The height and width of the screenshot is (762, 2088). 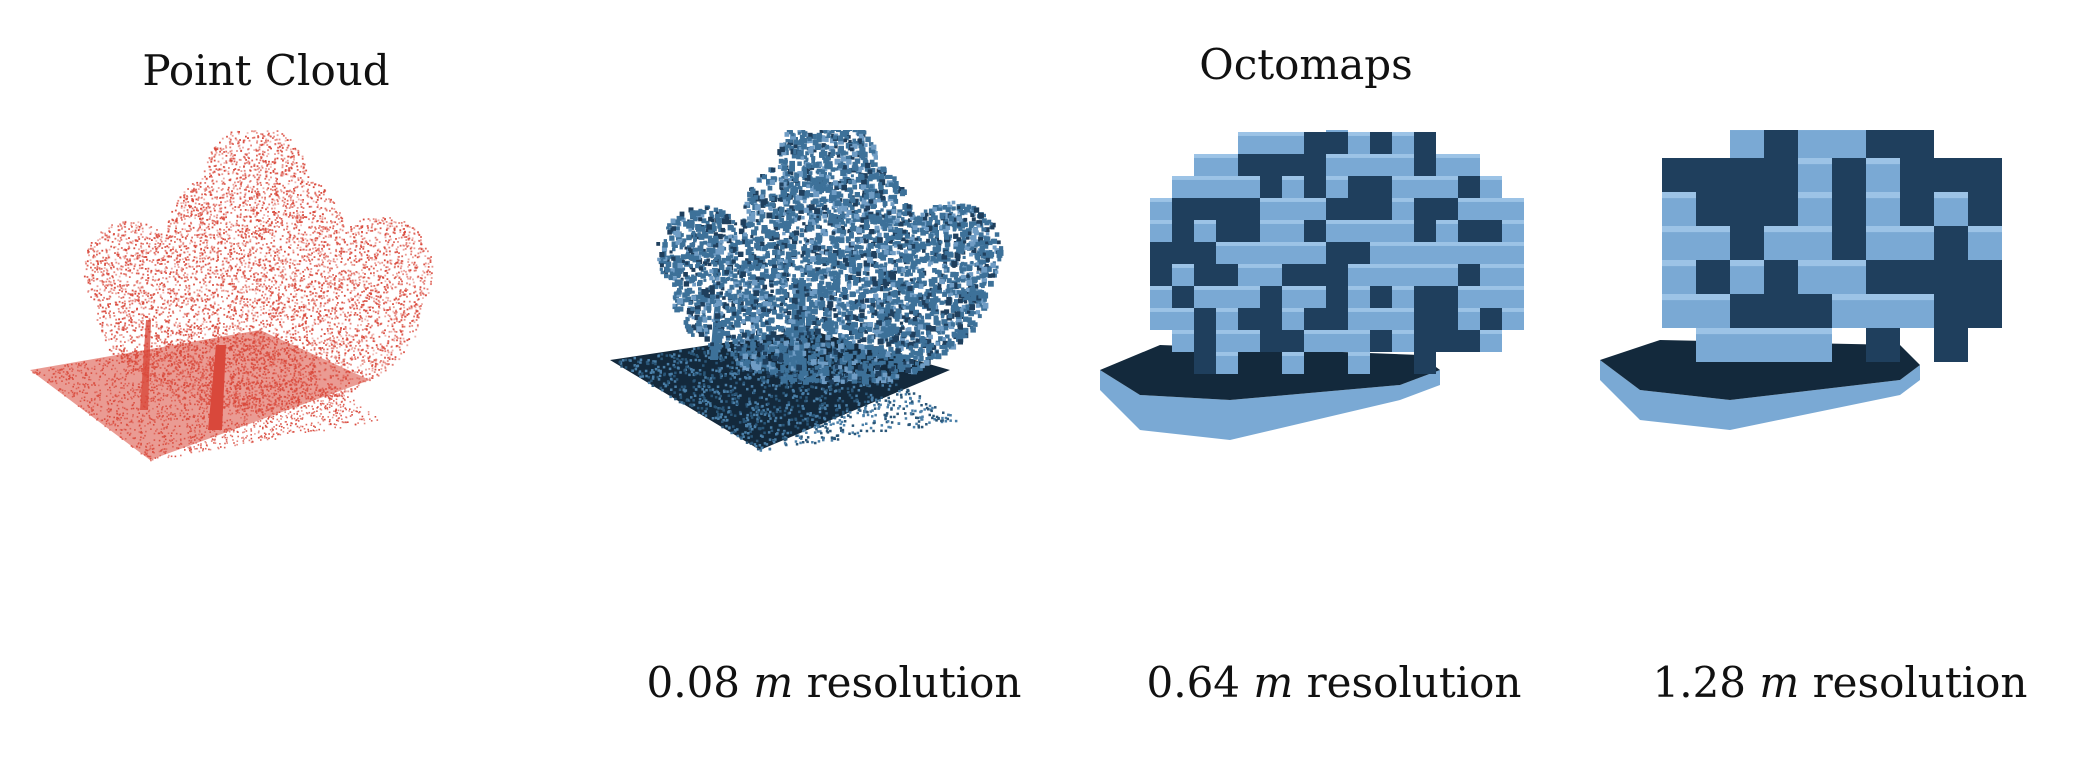 I want to click on point-cloud-title: Point Cloud, so click(x=266, y=70).